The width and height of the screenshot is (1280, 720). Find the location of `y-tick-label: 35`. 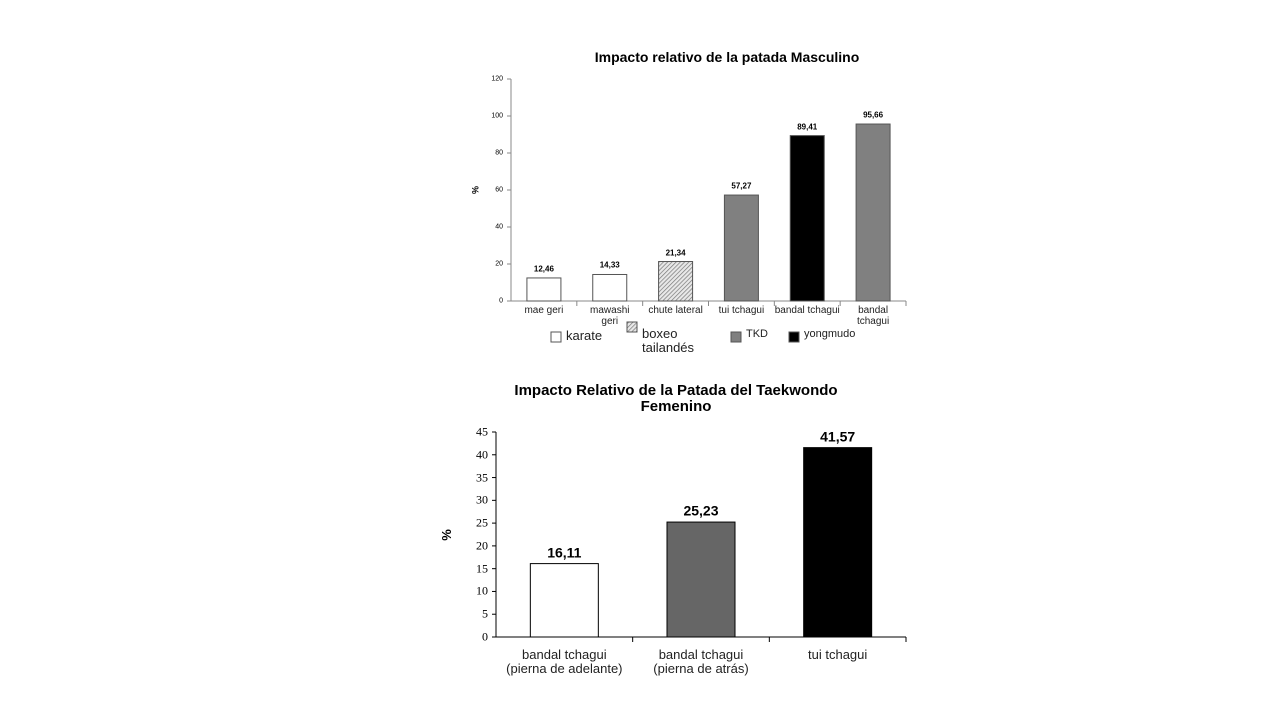

y-tick-label: 35 is located at coordinates (482, 477).